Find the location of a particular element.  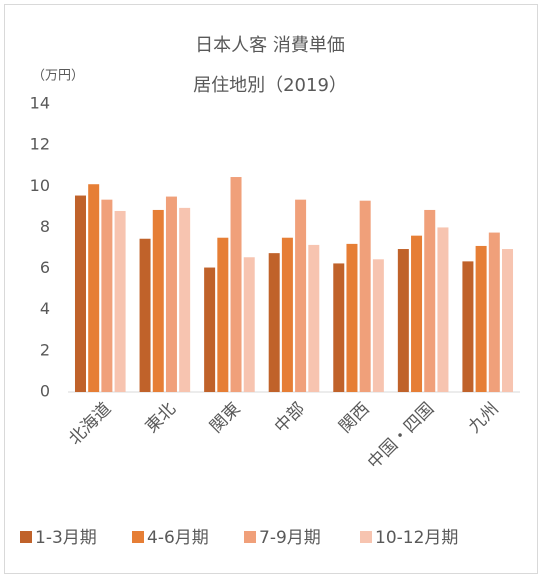

y-tick-label: 8 is located at coordinates (45, 226).